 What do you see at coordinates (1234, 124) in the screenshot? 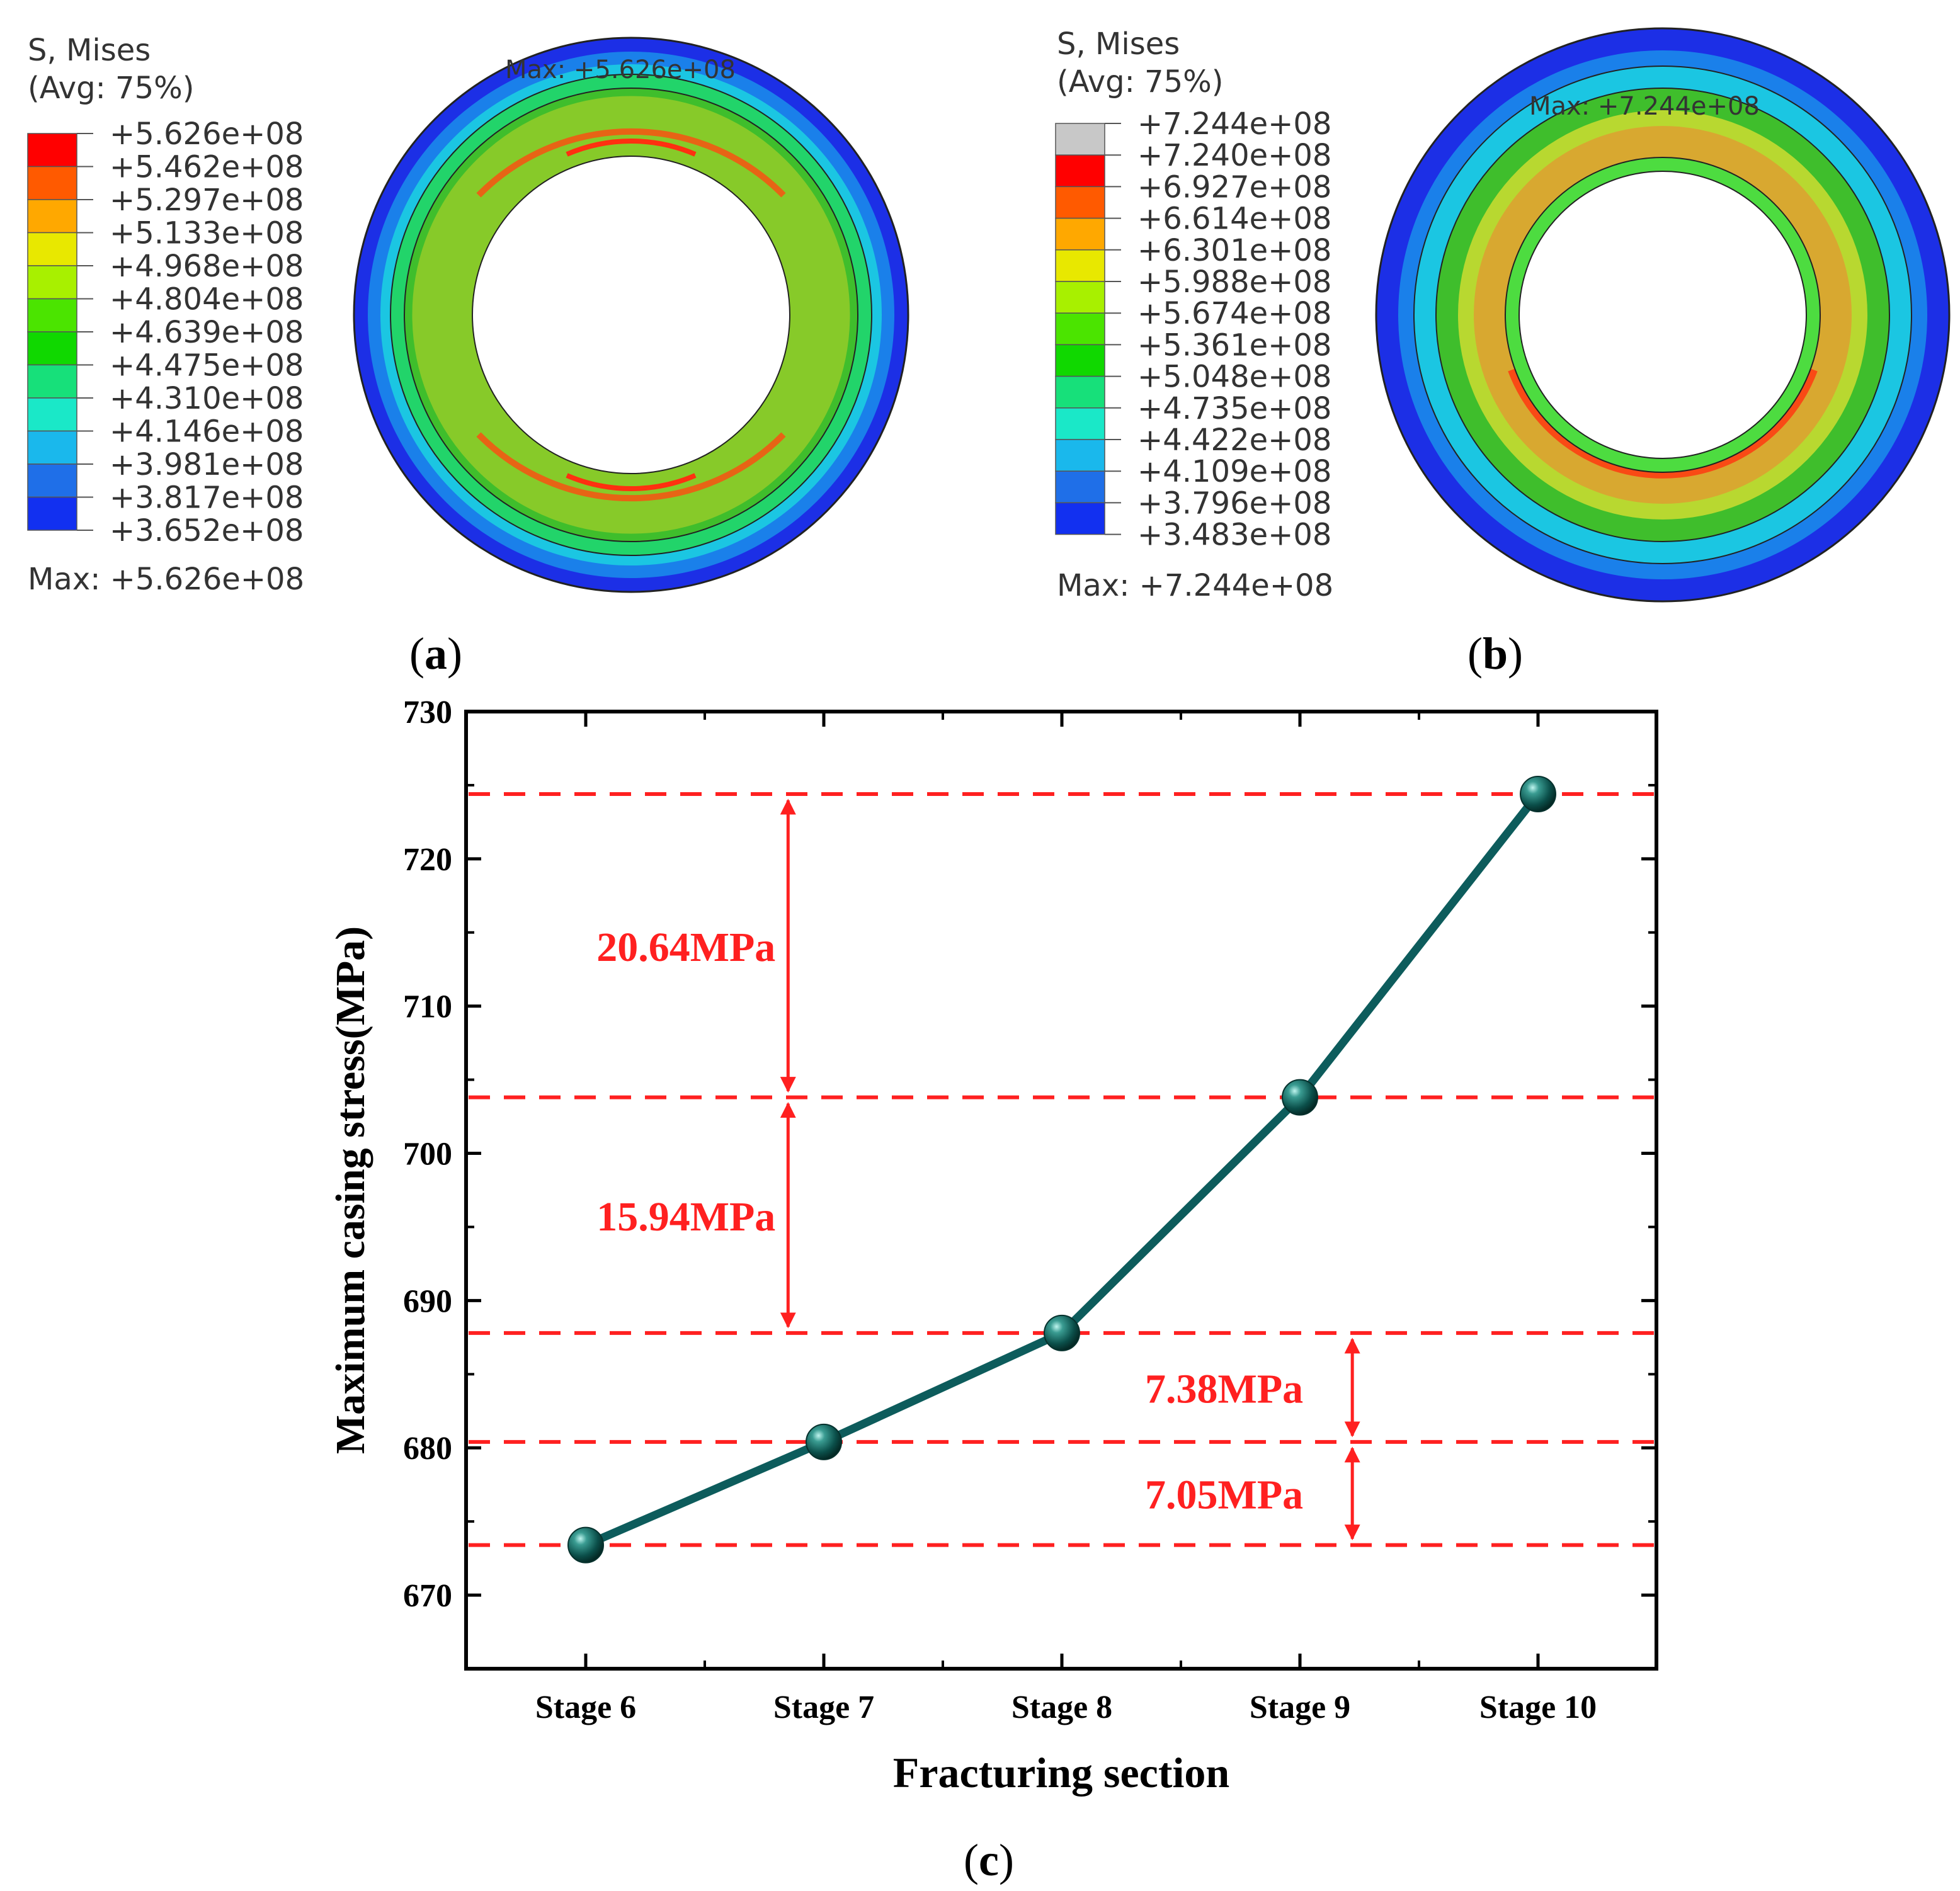
I see `legend-b-value: +7.244e+08` at bounding box center [1234, 124].